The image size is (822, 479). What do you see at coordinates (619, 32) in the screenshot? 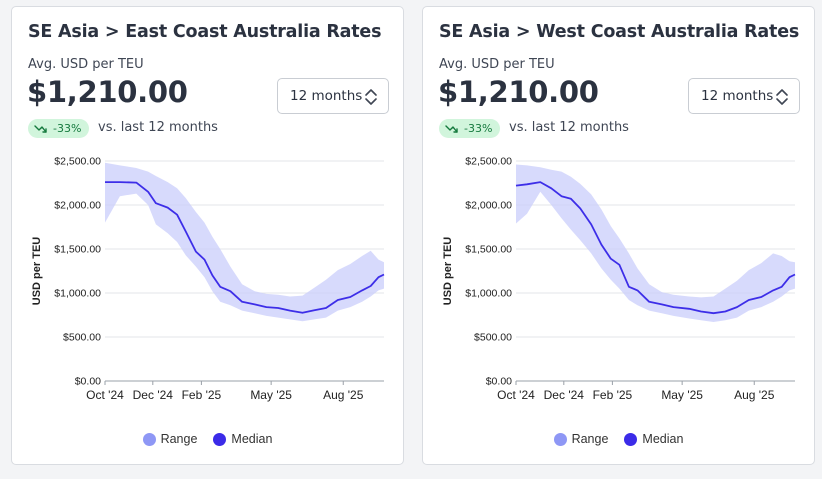
I see `card-title: SE Asia > West Coast Australia Rates` at bounding box center [619, 32].